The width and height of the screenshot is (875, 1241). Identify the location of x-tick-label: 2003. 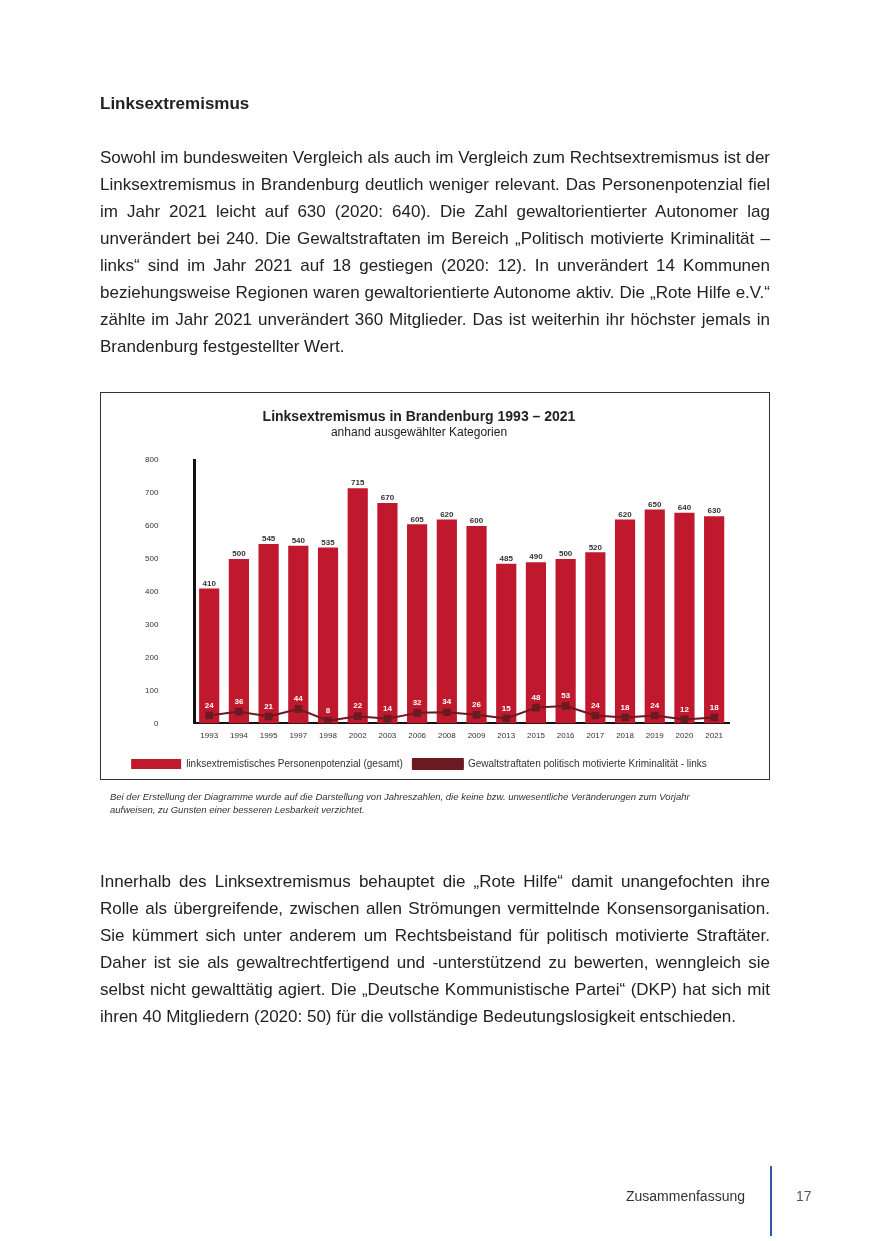
(387, 736).